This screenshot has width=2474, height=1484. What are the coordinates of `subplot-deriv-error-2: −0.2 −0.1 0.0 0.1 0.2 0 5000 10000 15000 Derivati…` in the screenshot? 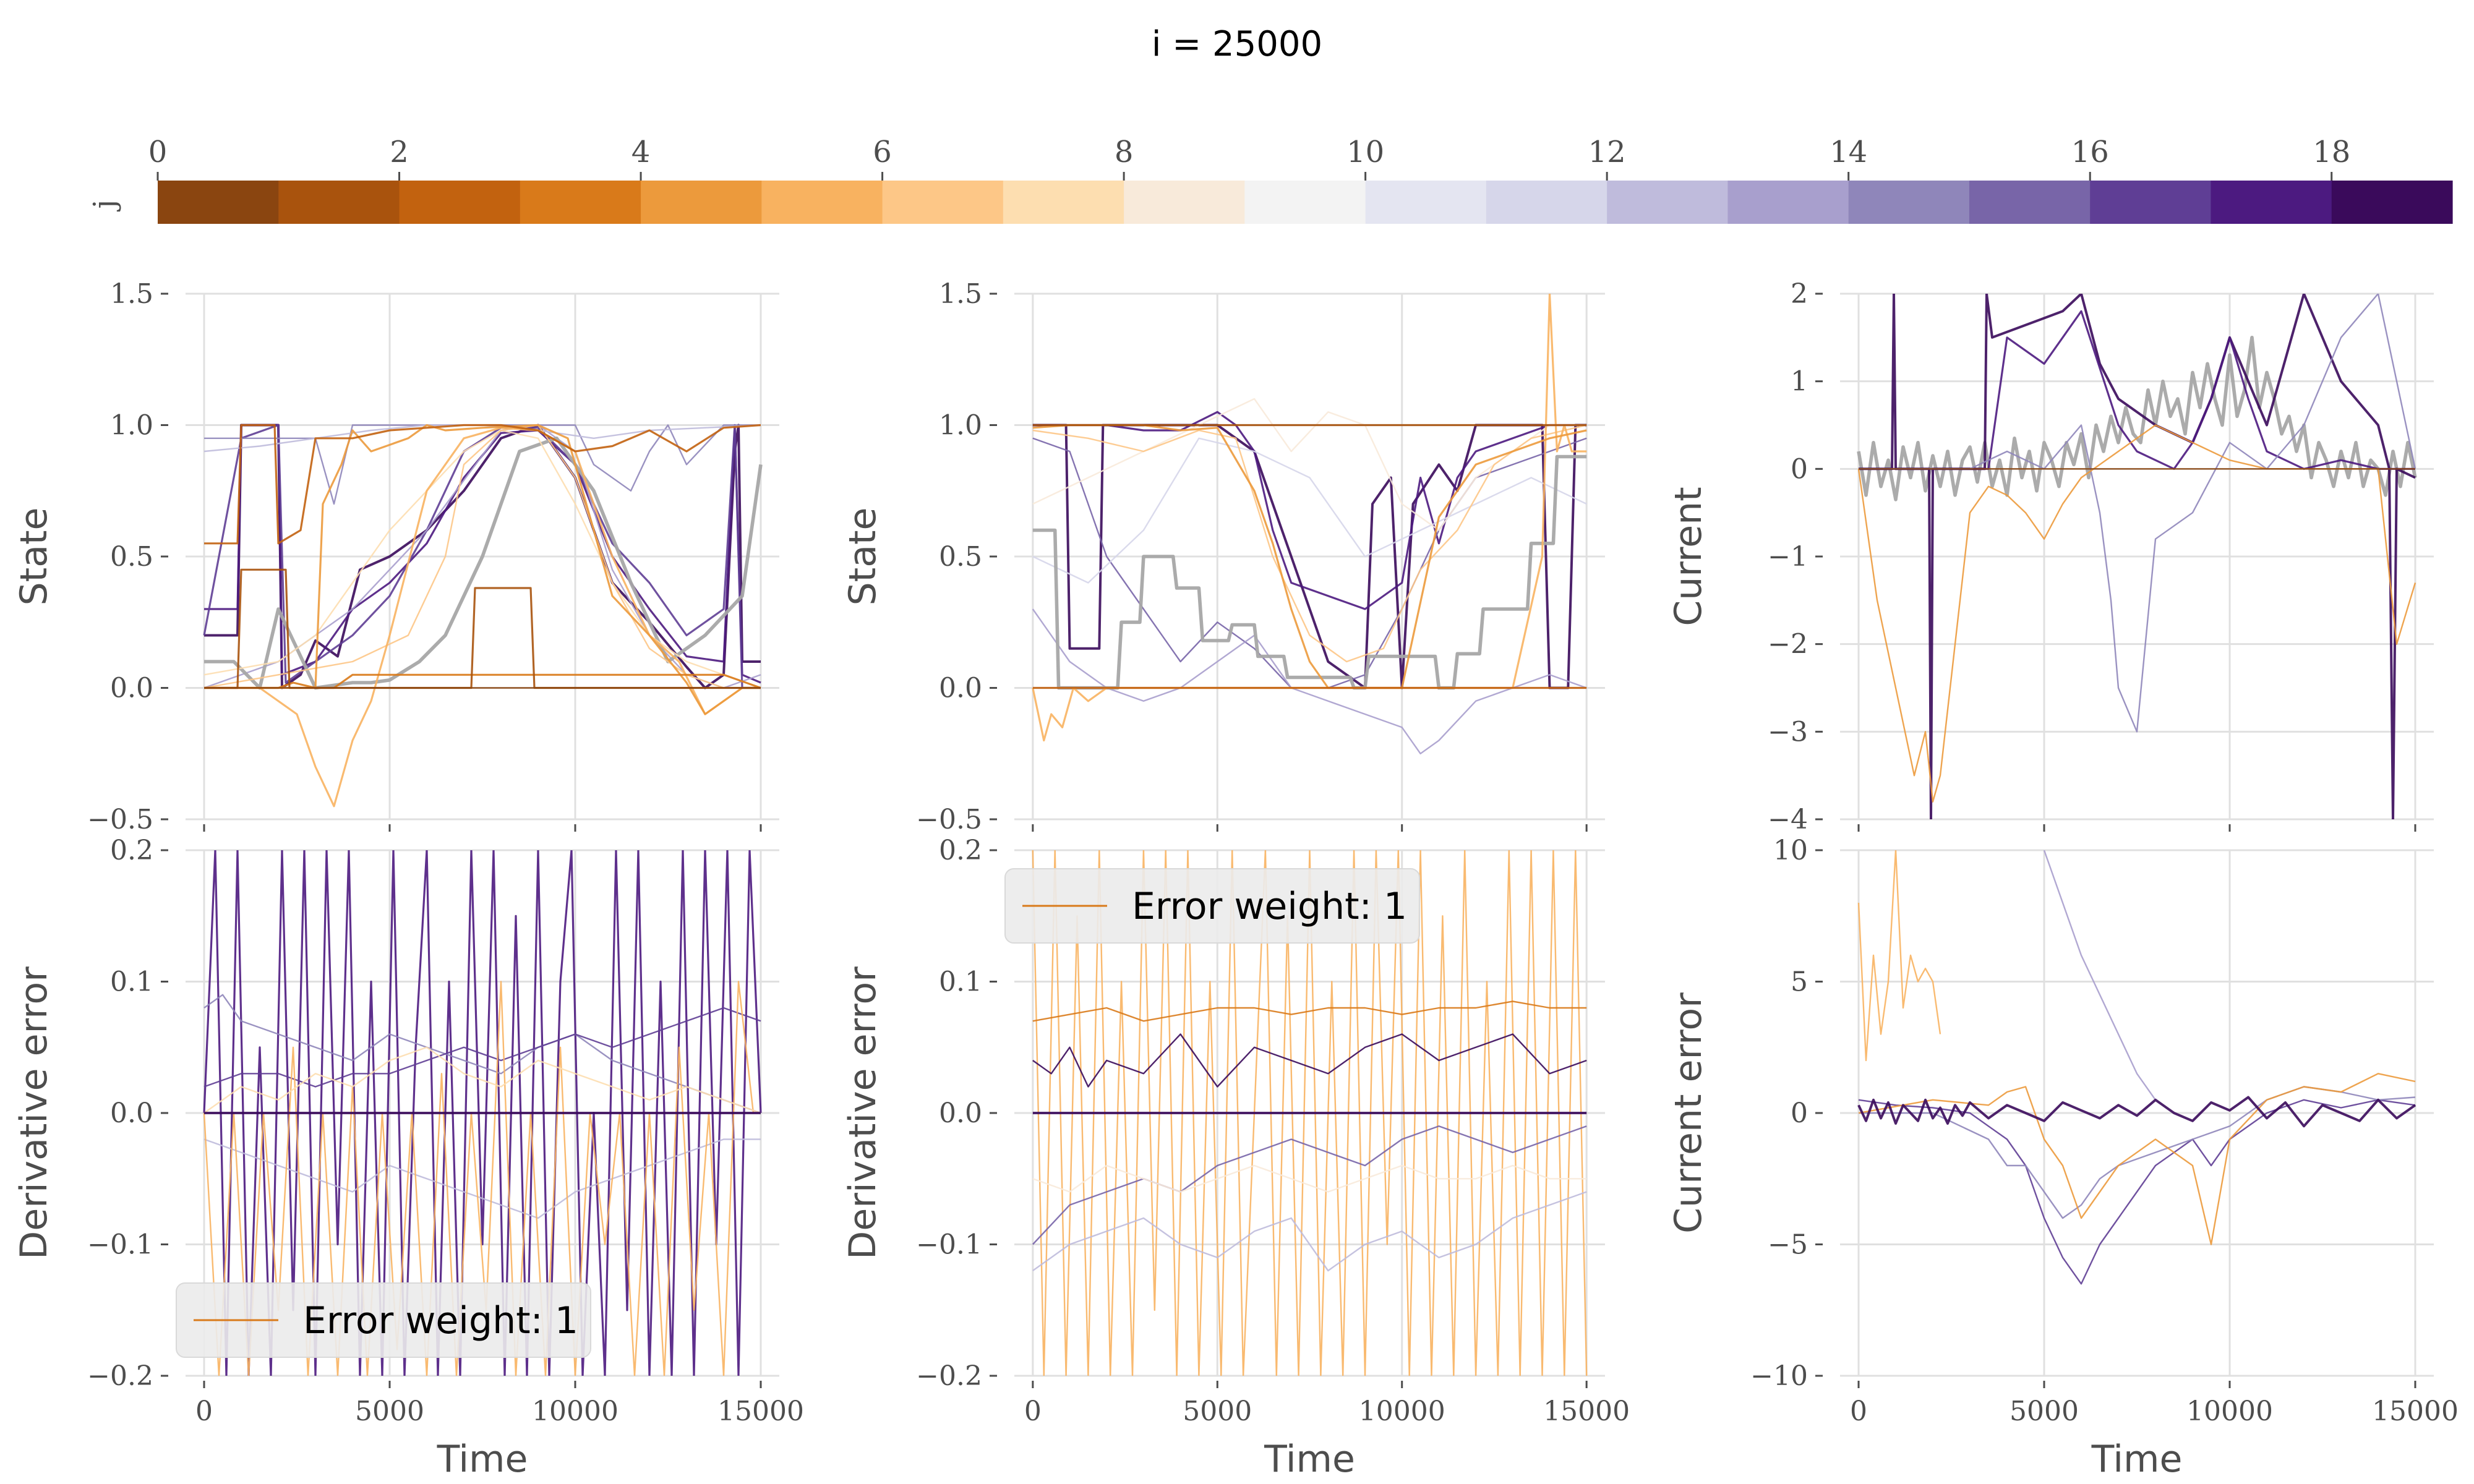 It's located at (1235, 1158).